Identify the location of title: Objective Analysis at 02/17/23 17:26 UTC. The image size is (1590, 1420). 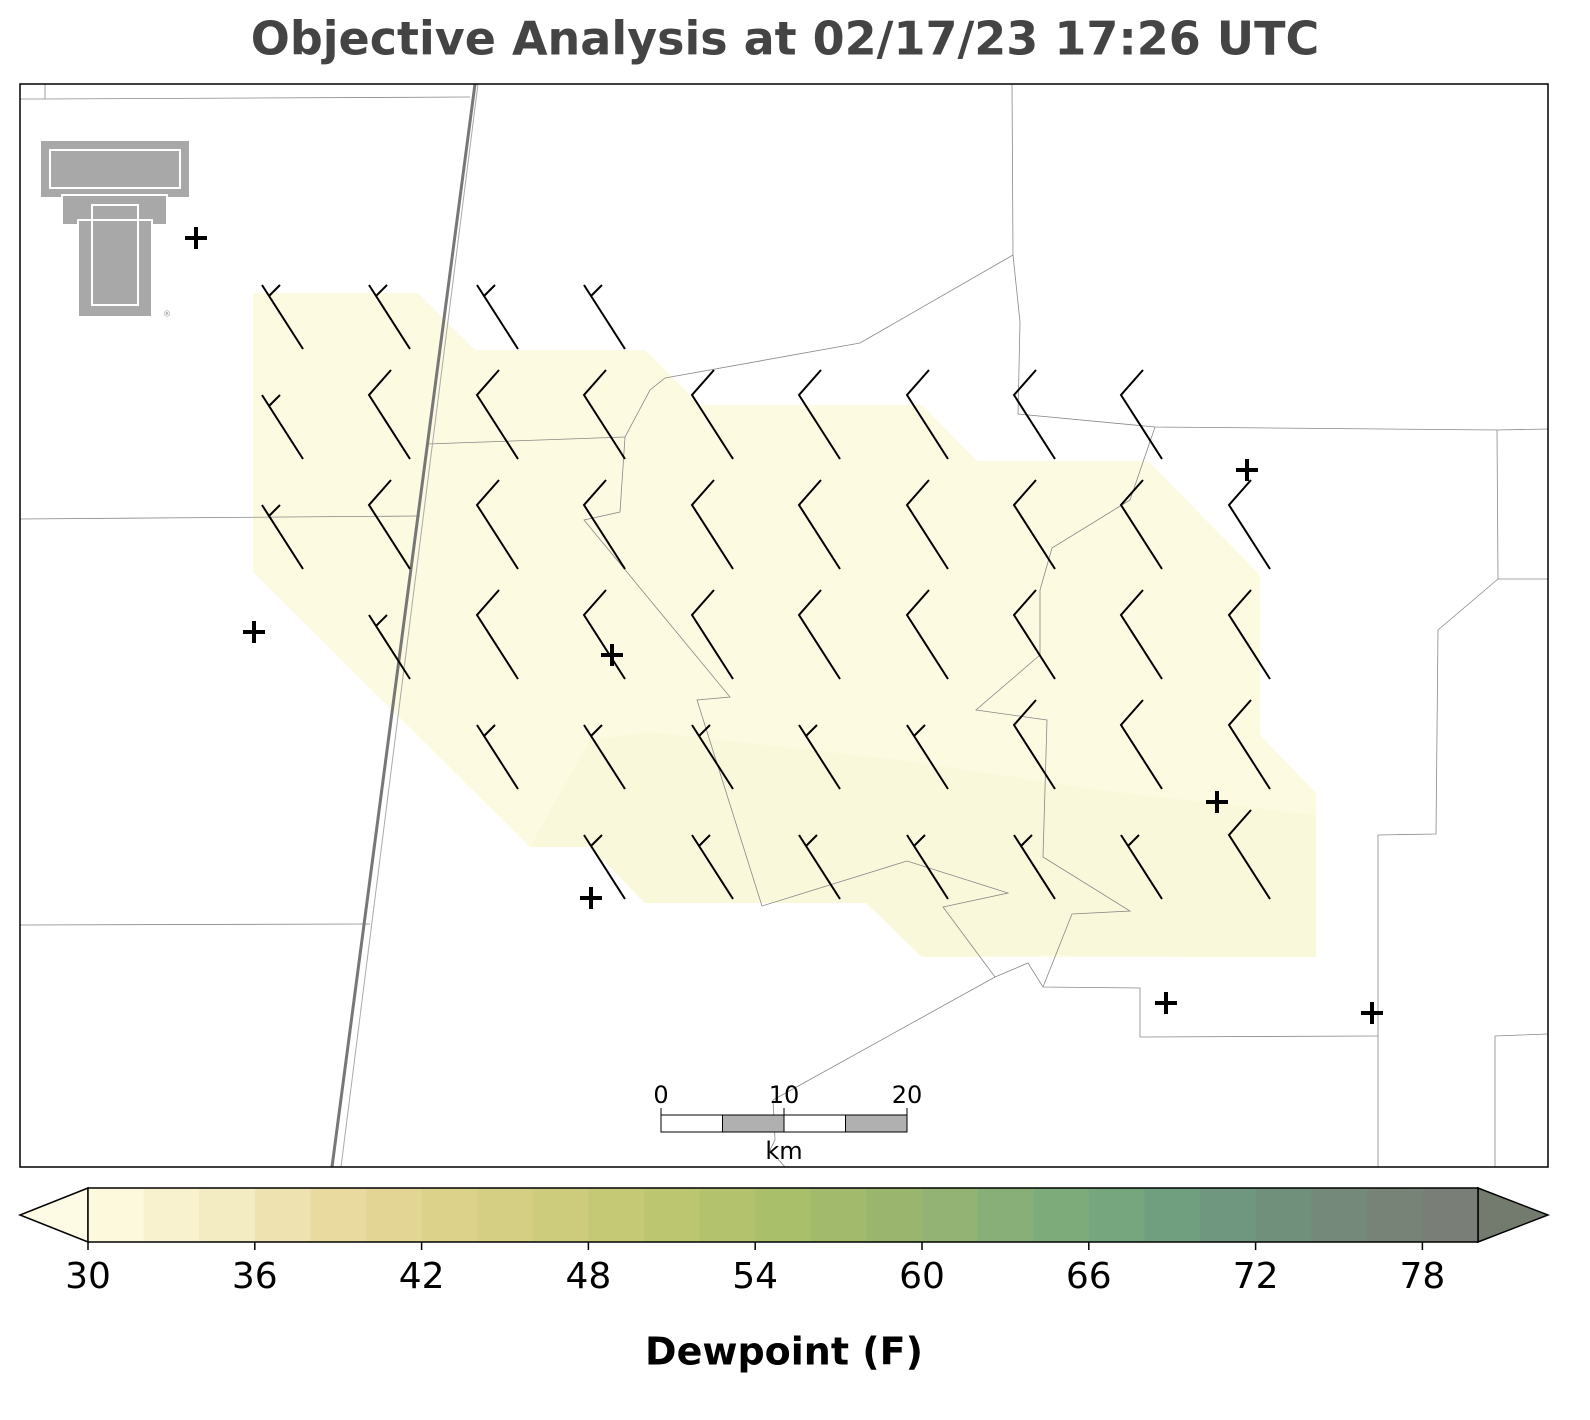
(785, 39).